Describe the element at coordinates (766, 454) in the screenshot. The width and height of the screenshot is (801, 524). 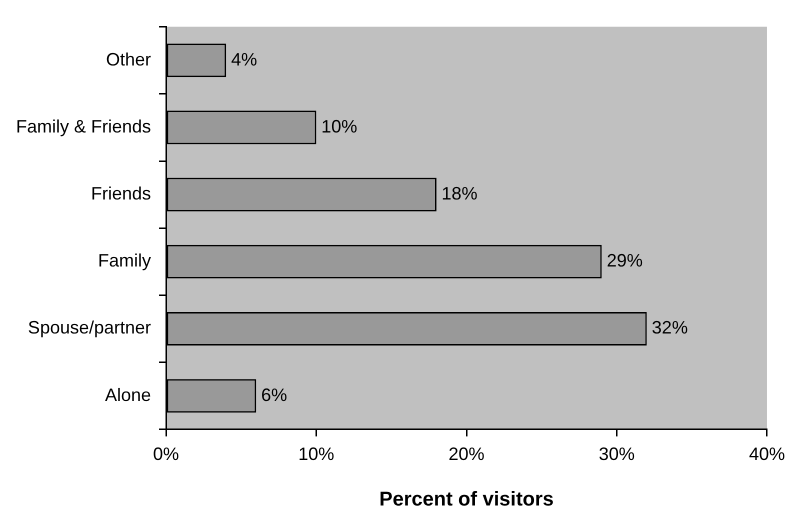
I see `x-tick-label: 40%` at that location.